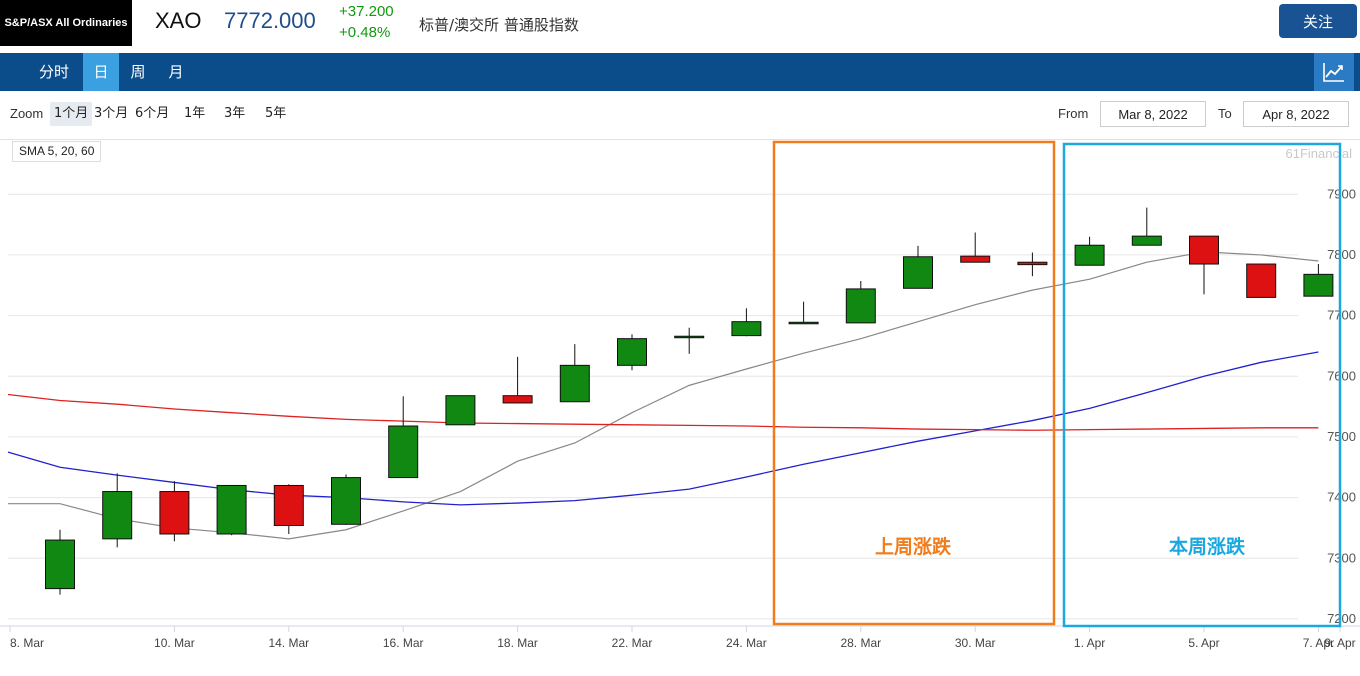  What do you see at coordinates (1207, 546) in the screenshot?
I see `this-week-label: 本周涨跌` at bounding box center [1207, 546].